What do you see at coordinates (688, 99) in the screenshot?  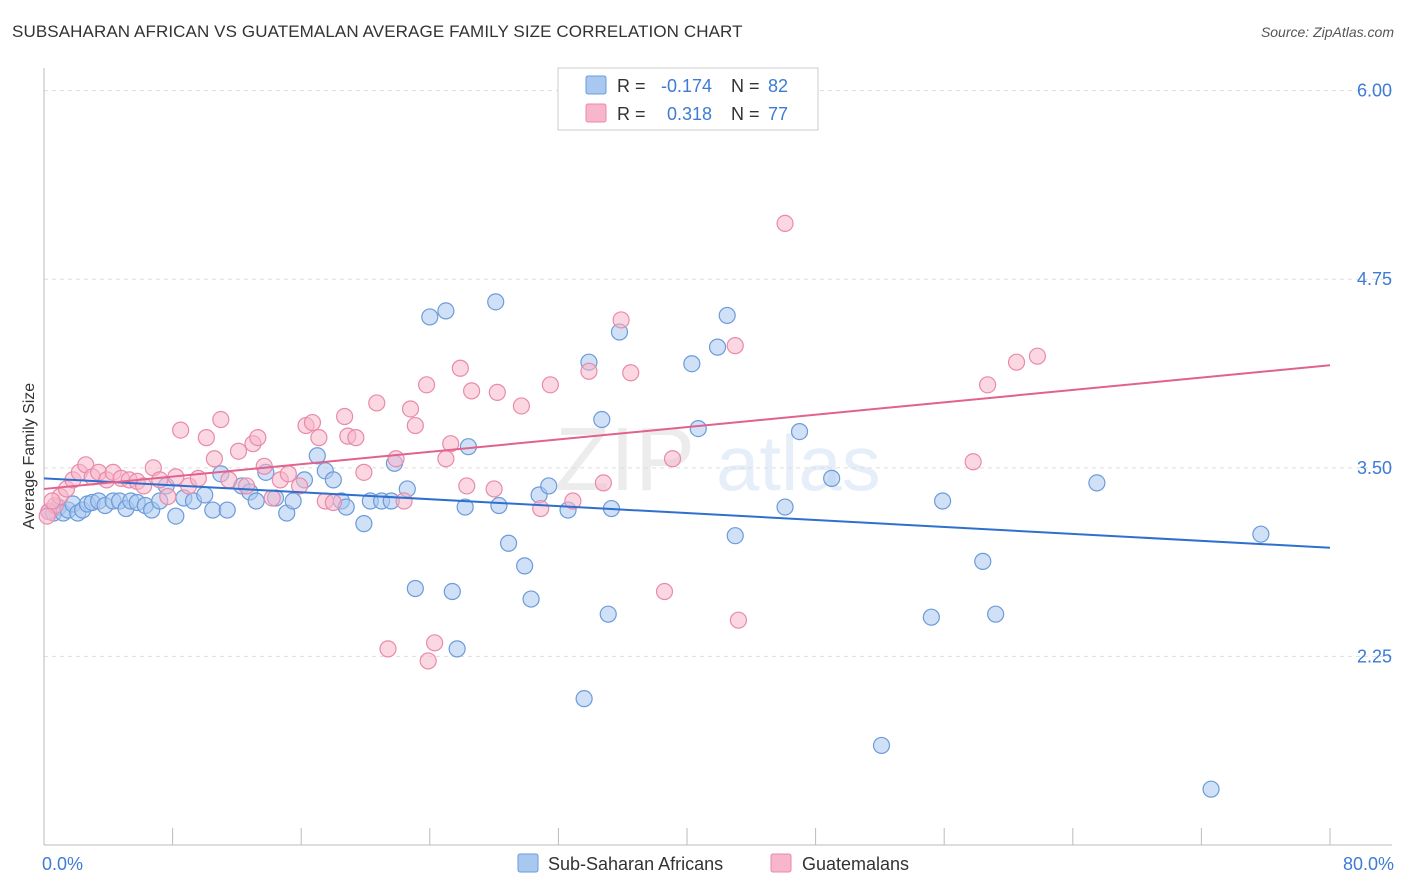 I see `top-legend: R = -0.174 N = 82 R = 0.318 N = 77` at bounding box center [688, 99].